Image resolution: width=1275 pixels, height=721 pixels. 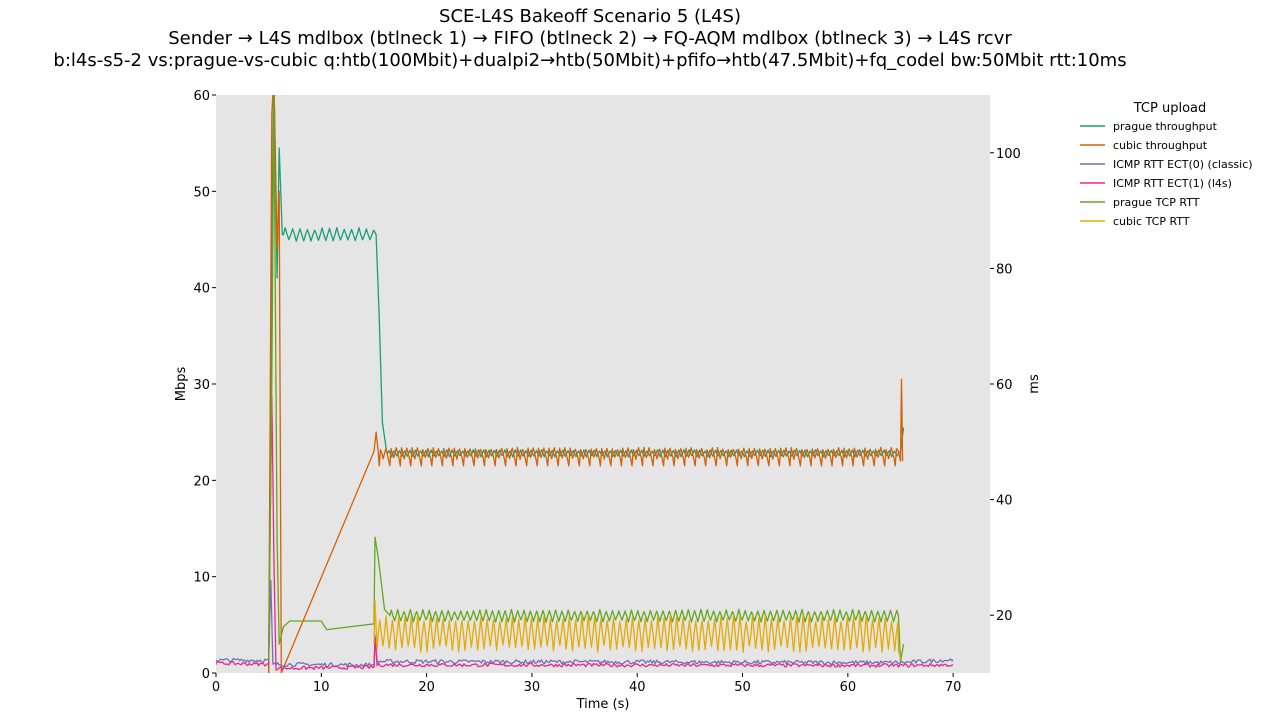 I want to click on x-axis-label: Time (s), so click(x=603, y=704).